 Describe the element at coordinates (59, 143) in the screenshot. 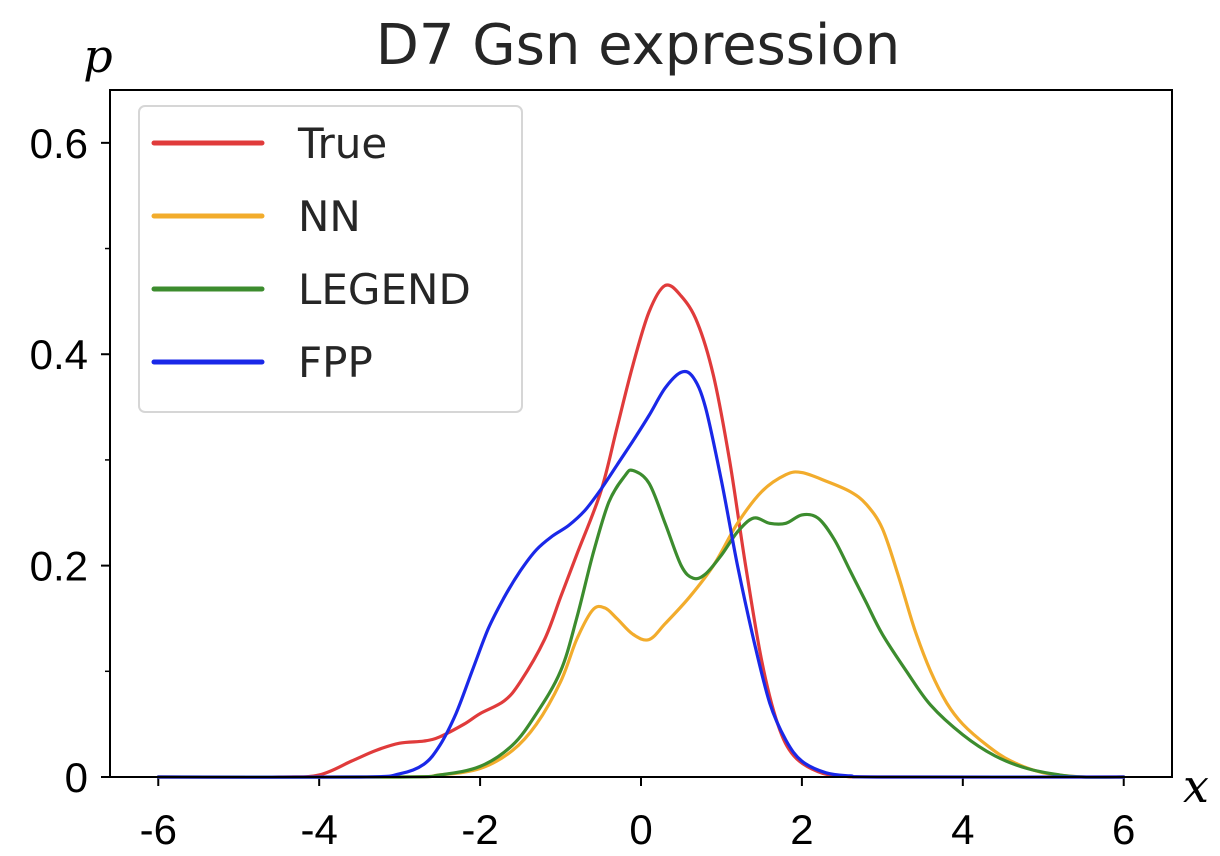

I see `y-tick-label: 0.6` at that location.